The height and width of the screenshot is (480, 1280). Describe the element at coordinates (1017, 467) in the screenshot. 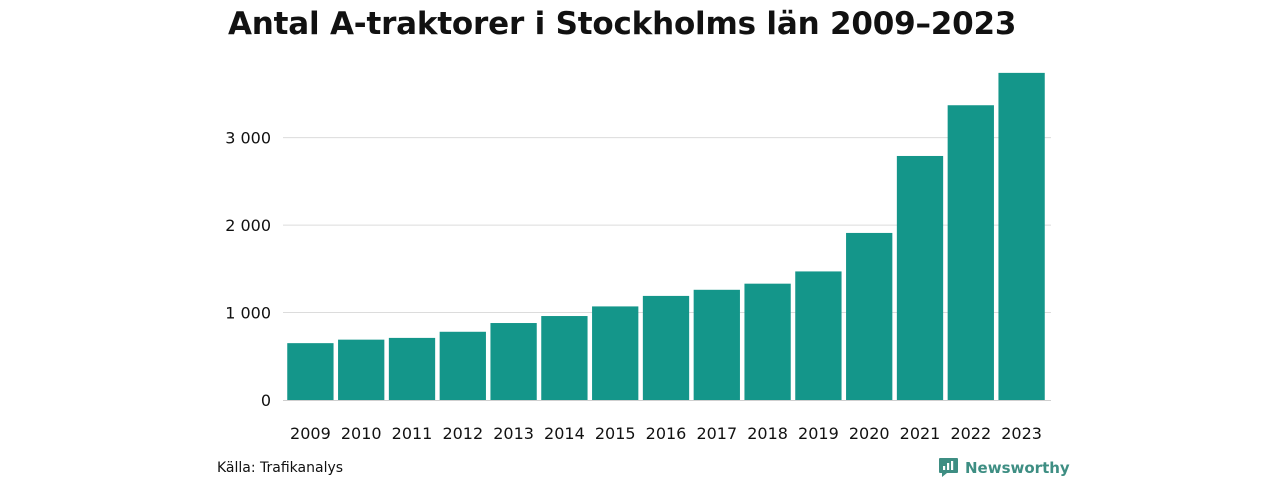

I see `brand-name: Newsworthy` at that location.